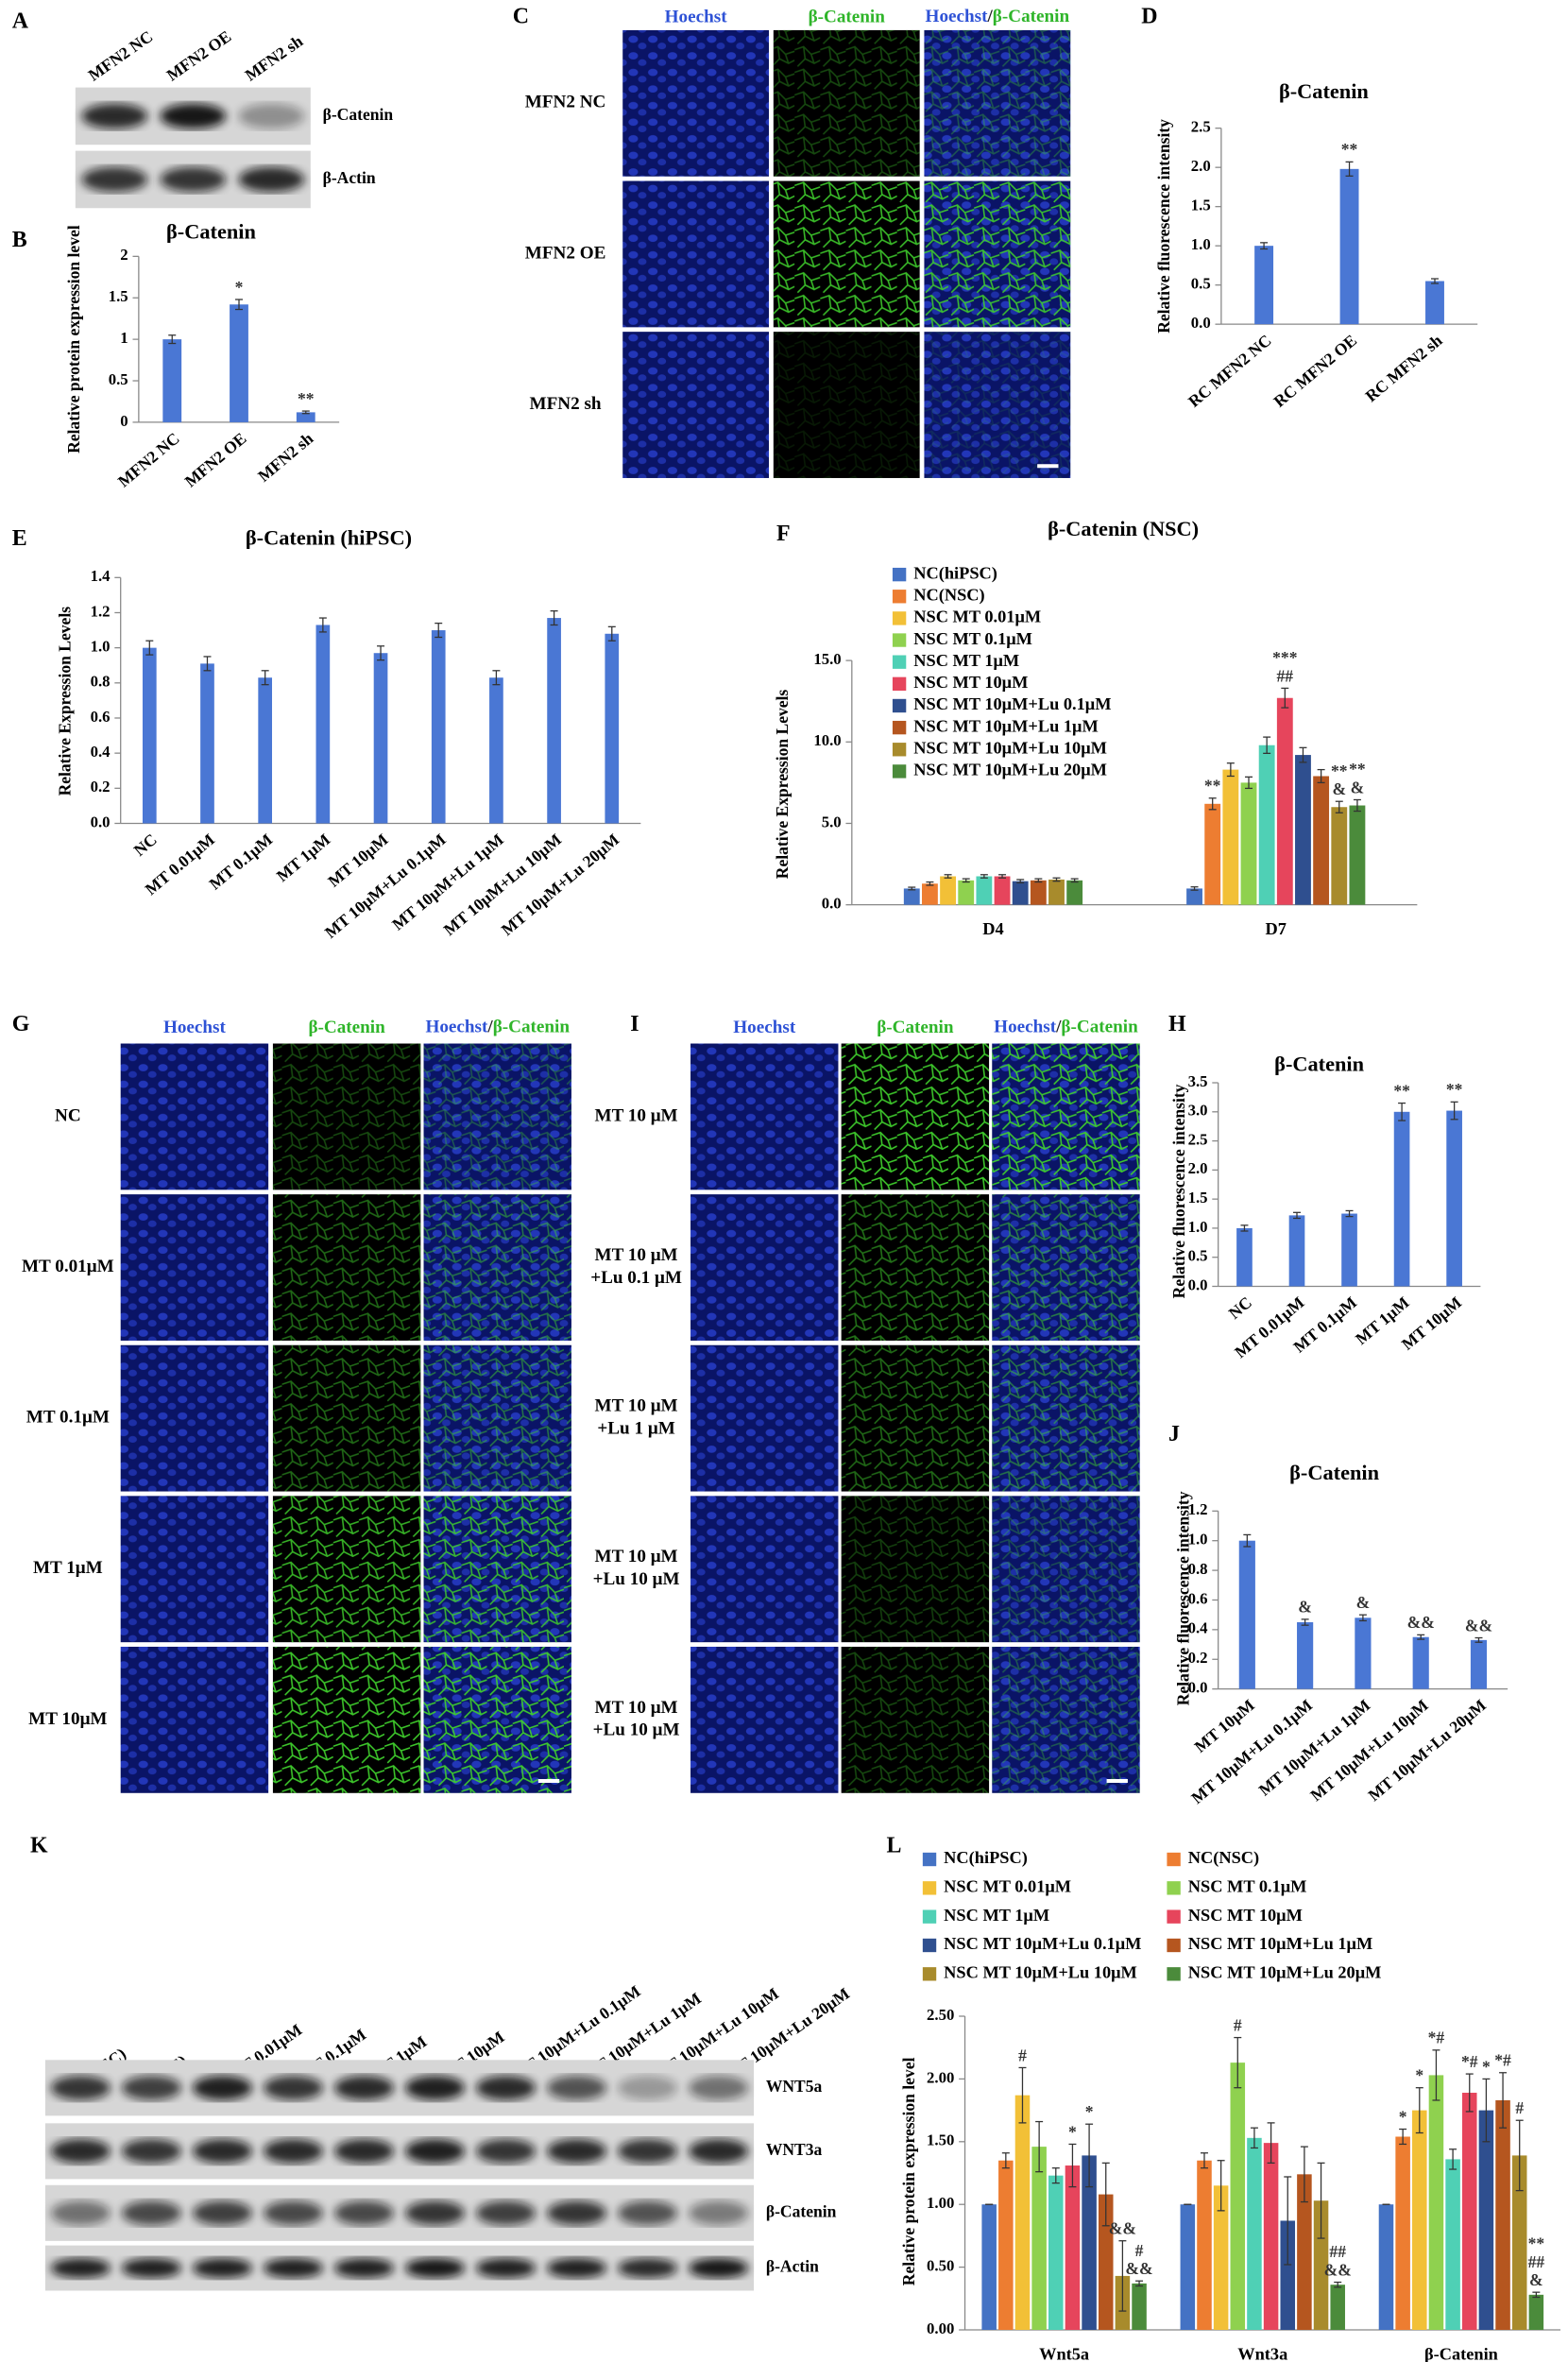  Describe the element at coordinates (195, 1027) in the screenshot. I see `column-header: Hoechst` at that location.